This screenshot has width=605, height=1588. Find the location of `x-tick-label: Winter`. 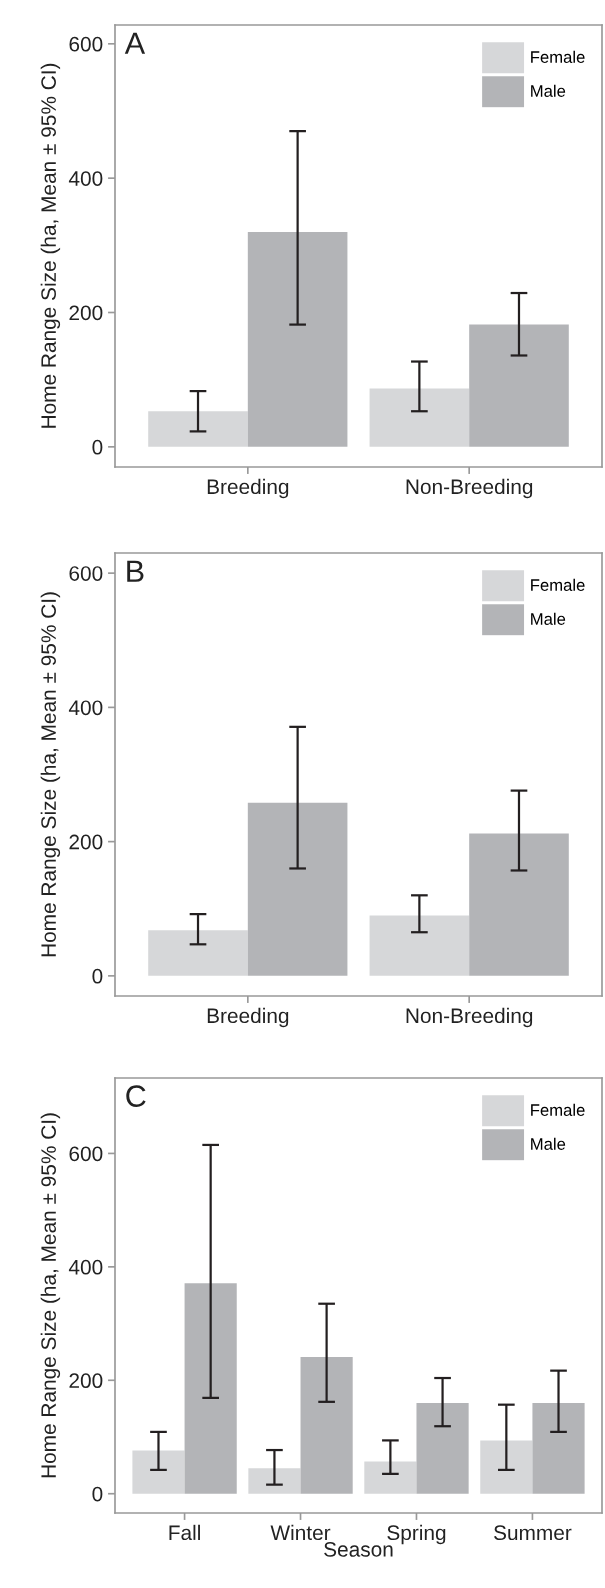

x-tick-label: Winter is located at coordinates (300, 1532).